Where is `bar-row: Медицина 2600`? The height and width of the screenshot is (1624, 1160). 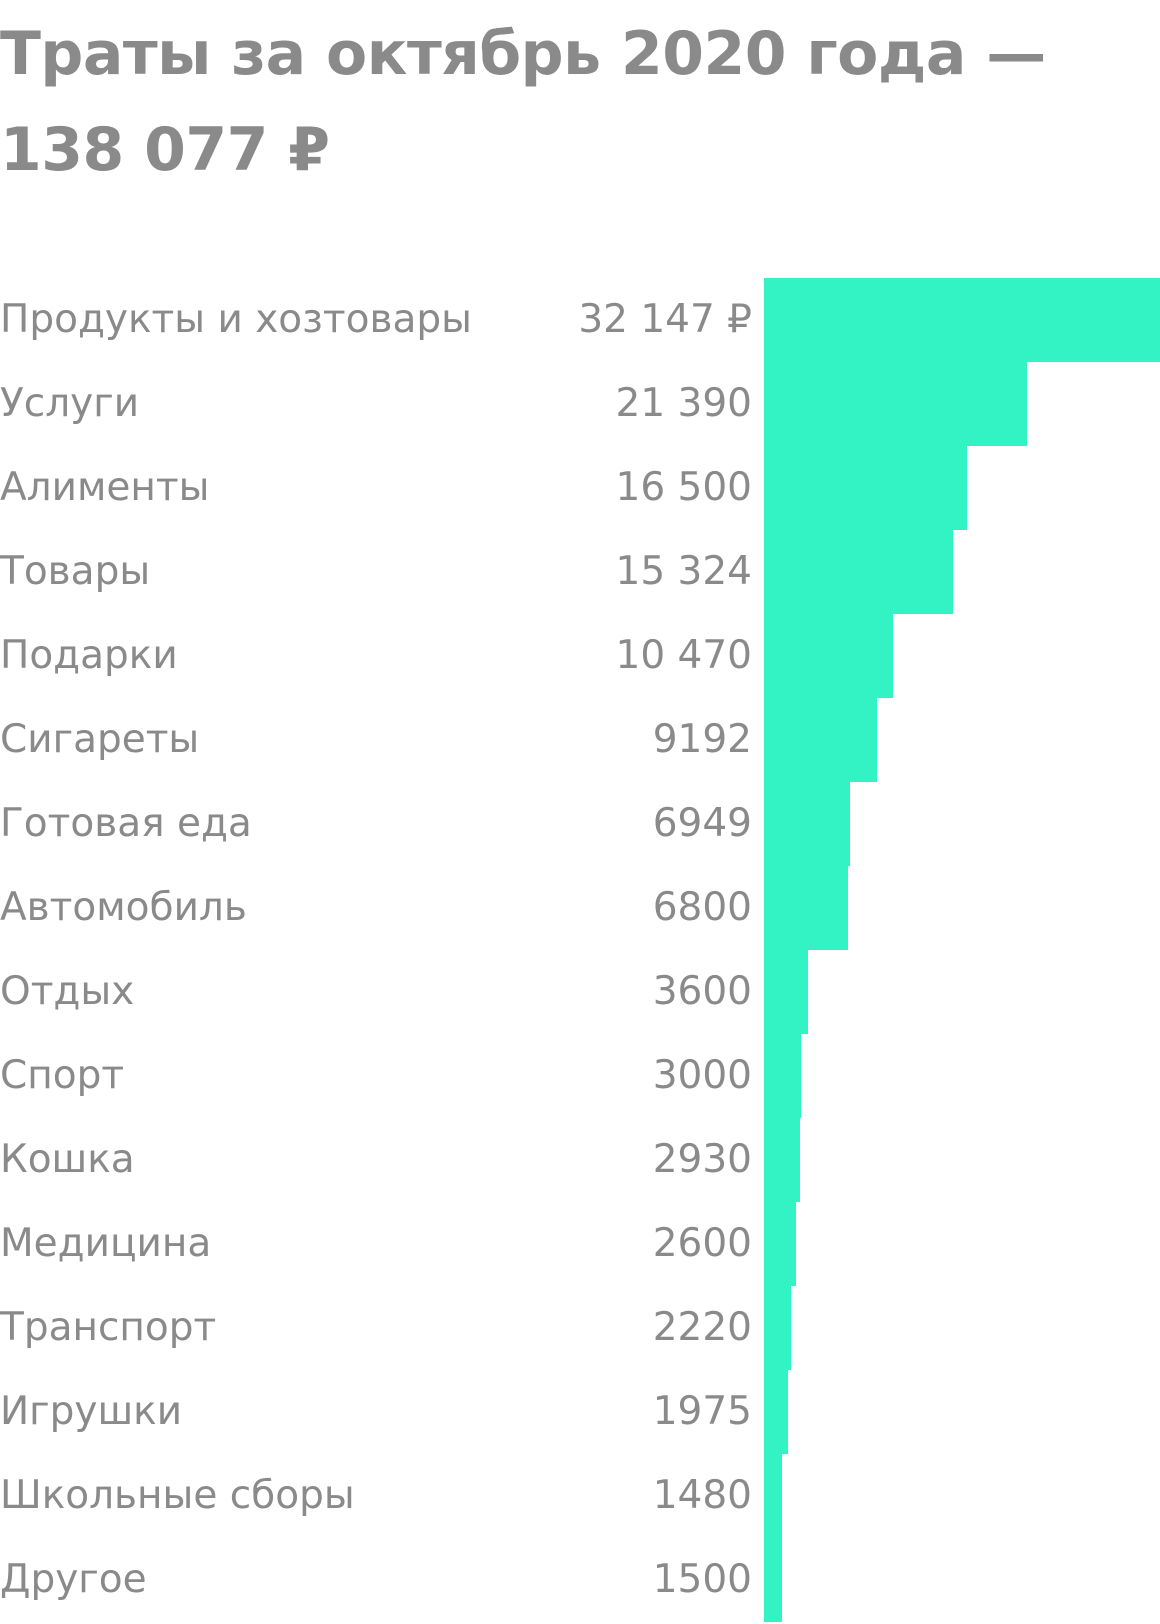
bar-row: Медицина 2600 is located at coordinates (580, 1244).